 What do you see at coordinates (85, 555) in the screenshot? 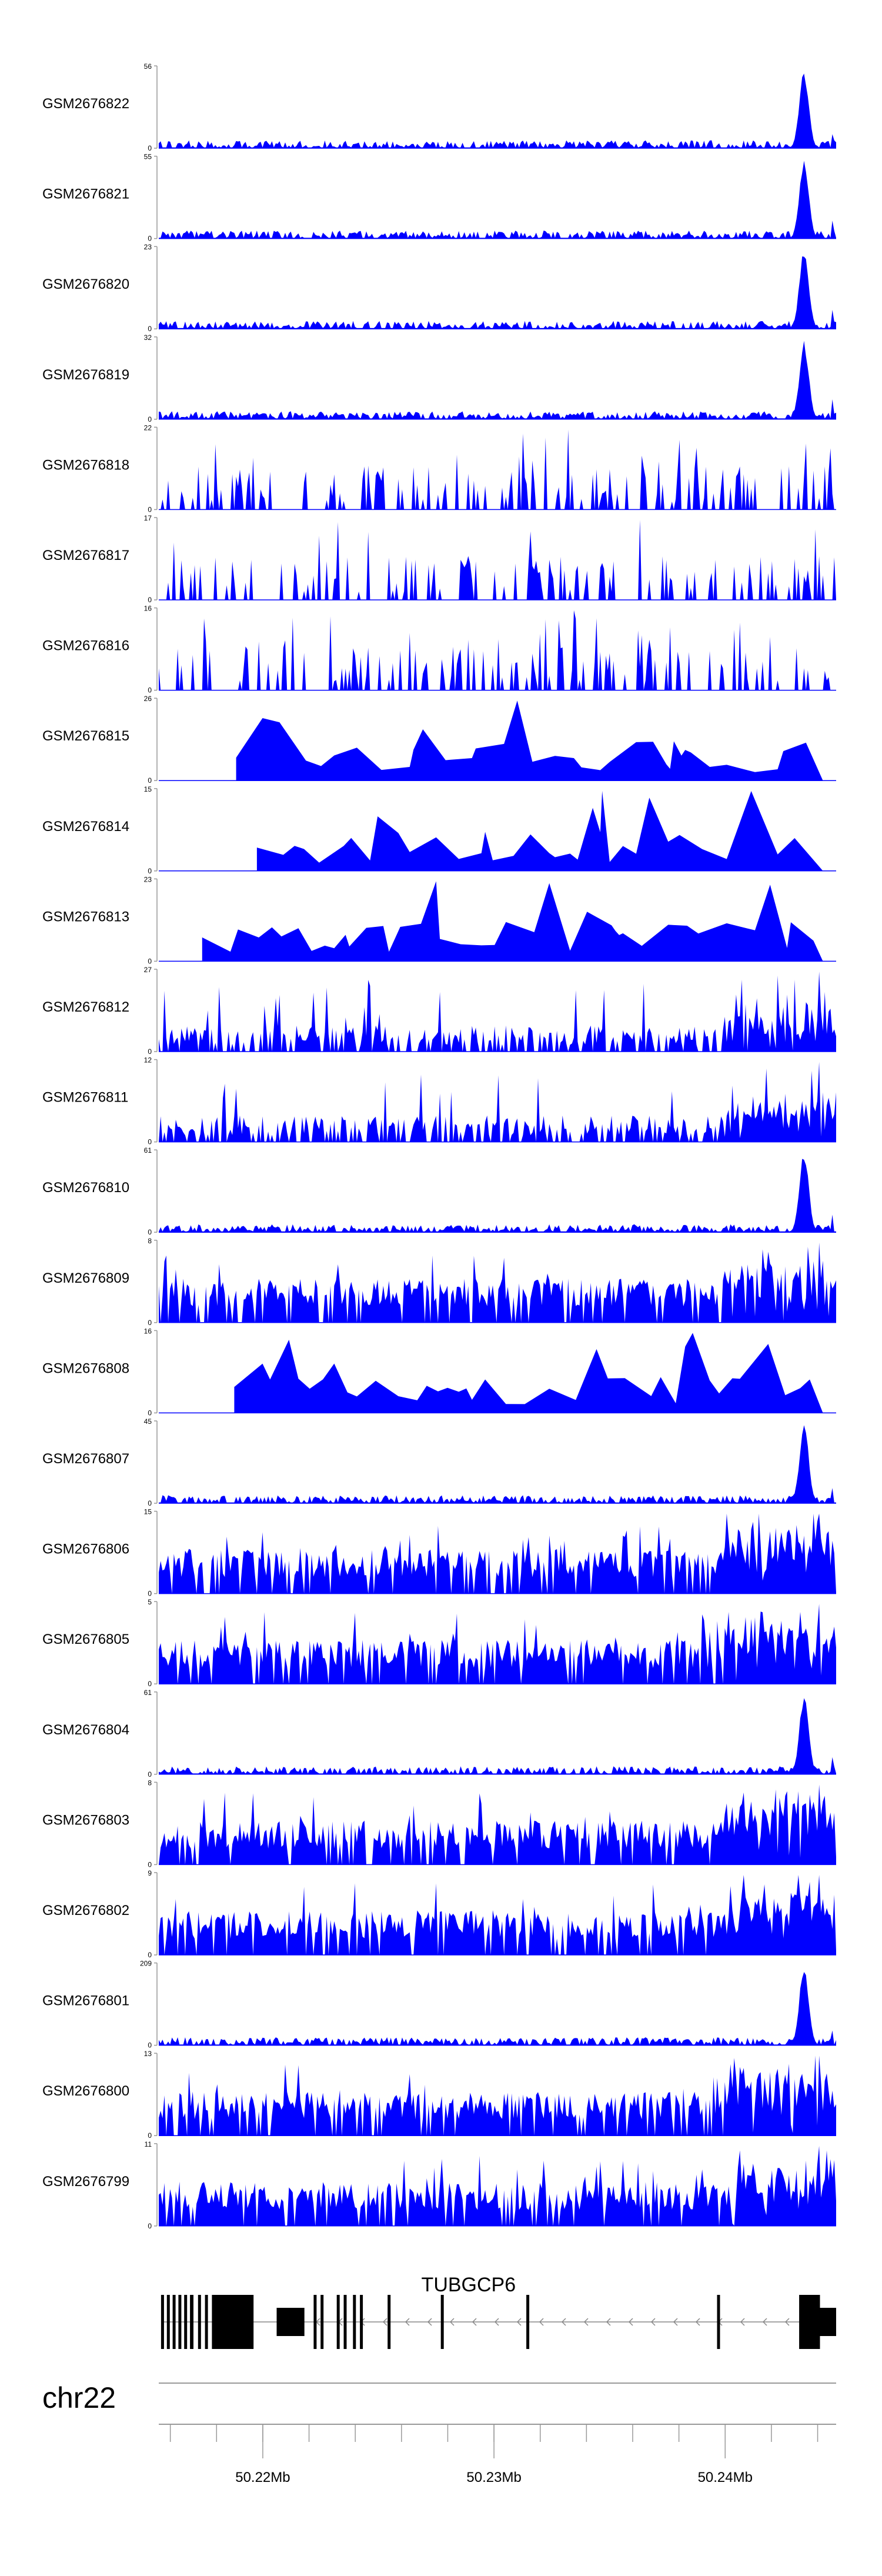
I see `track-sample-label: GSM2676817` at bounding box center [85, 555].